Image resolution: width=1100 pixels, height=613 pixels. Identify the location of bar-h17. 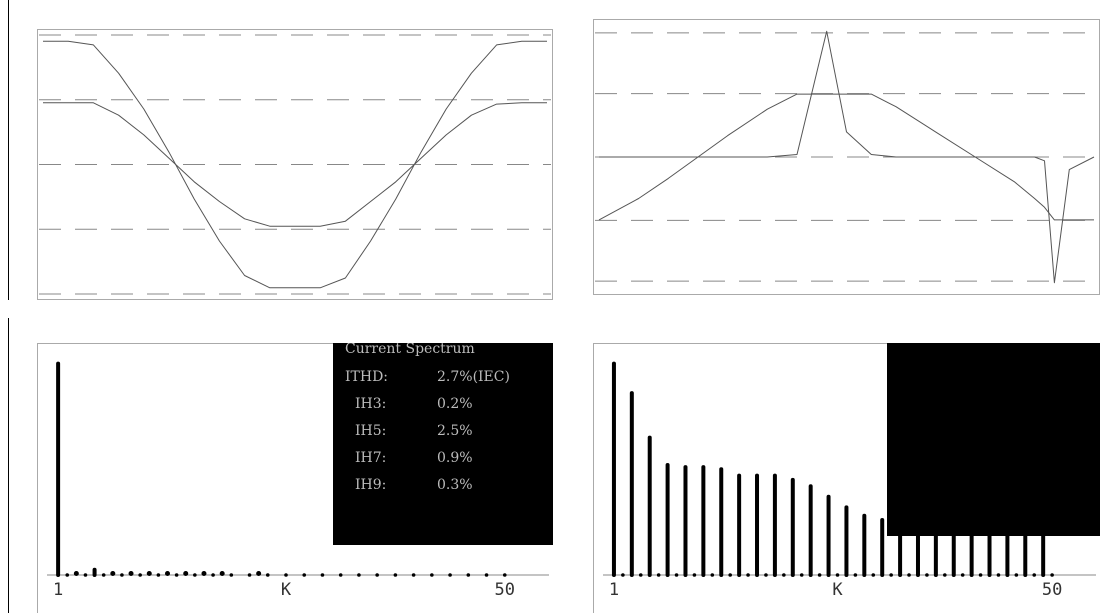
(204, 573).